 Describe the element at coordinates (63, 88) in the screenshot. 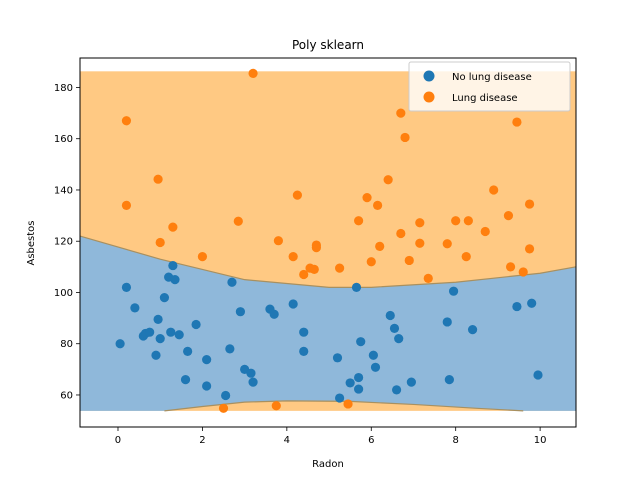

I see `y-tick-label: 180` at that location.